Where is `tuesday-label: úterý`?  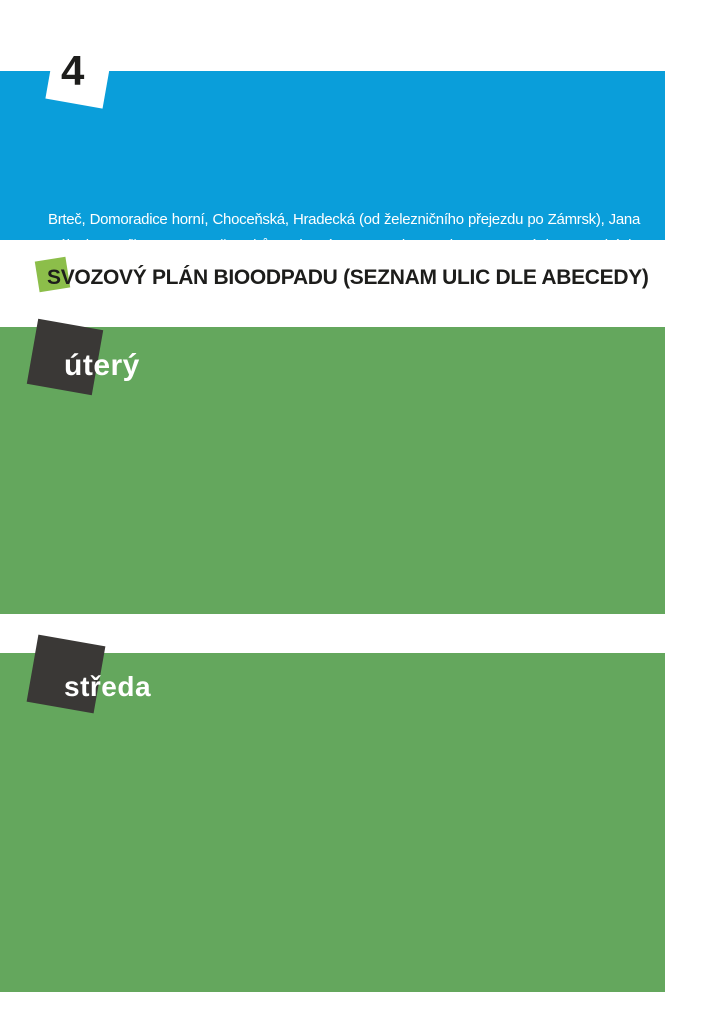 tuesday-label: úterý is located at coordinates (102, 365).